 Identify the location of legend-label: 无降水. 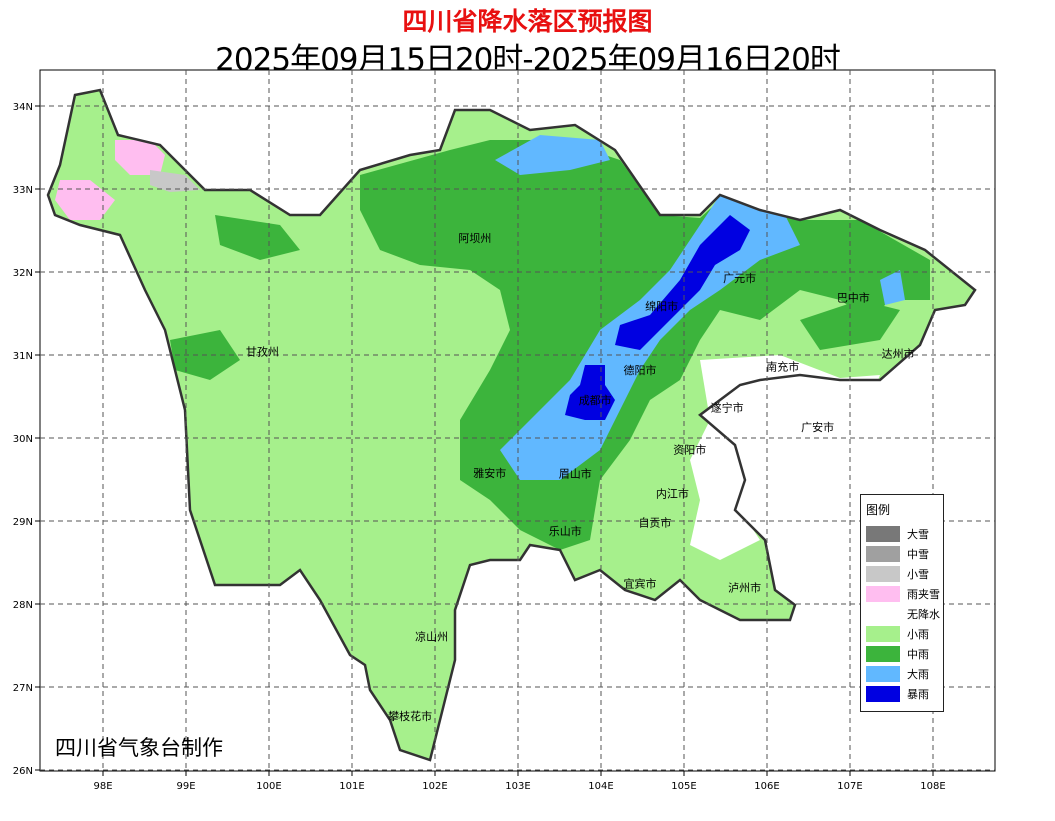
(923, 614).